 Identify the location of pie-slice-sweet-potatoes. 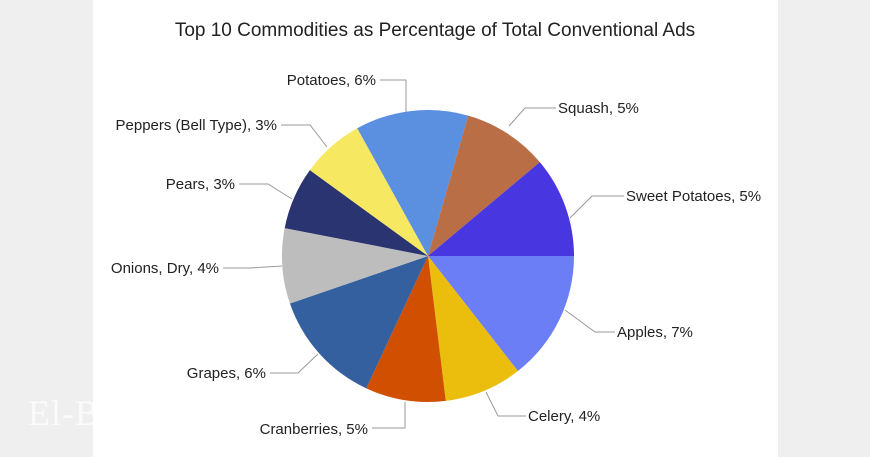
(501, 209).